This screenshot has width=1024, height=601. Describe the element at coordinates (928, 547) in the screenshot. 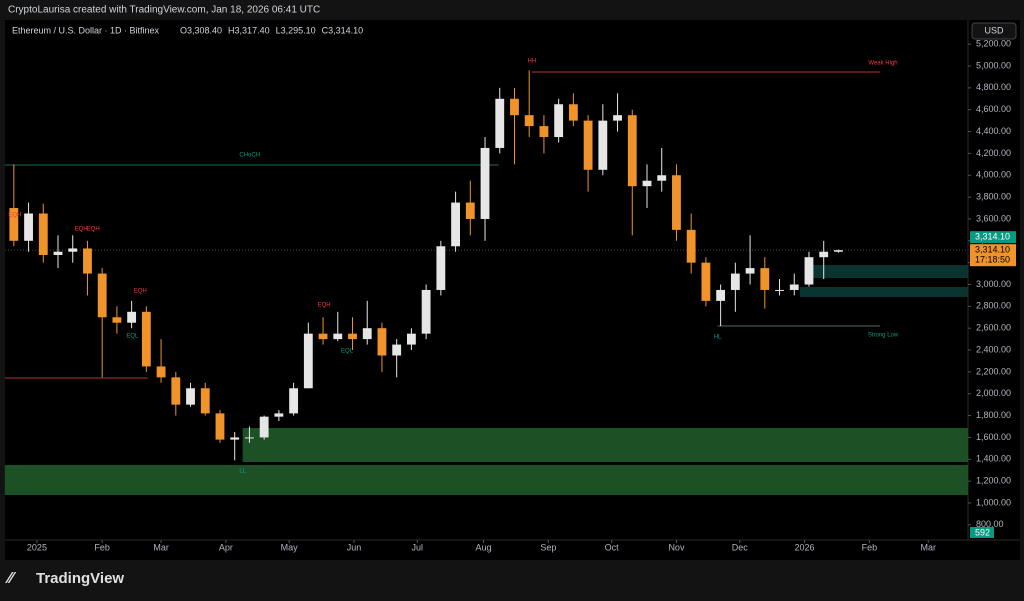

I see `x-tick-label: Mar` at that location.